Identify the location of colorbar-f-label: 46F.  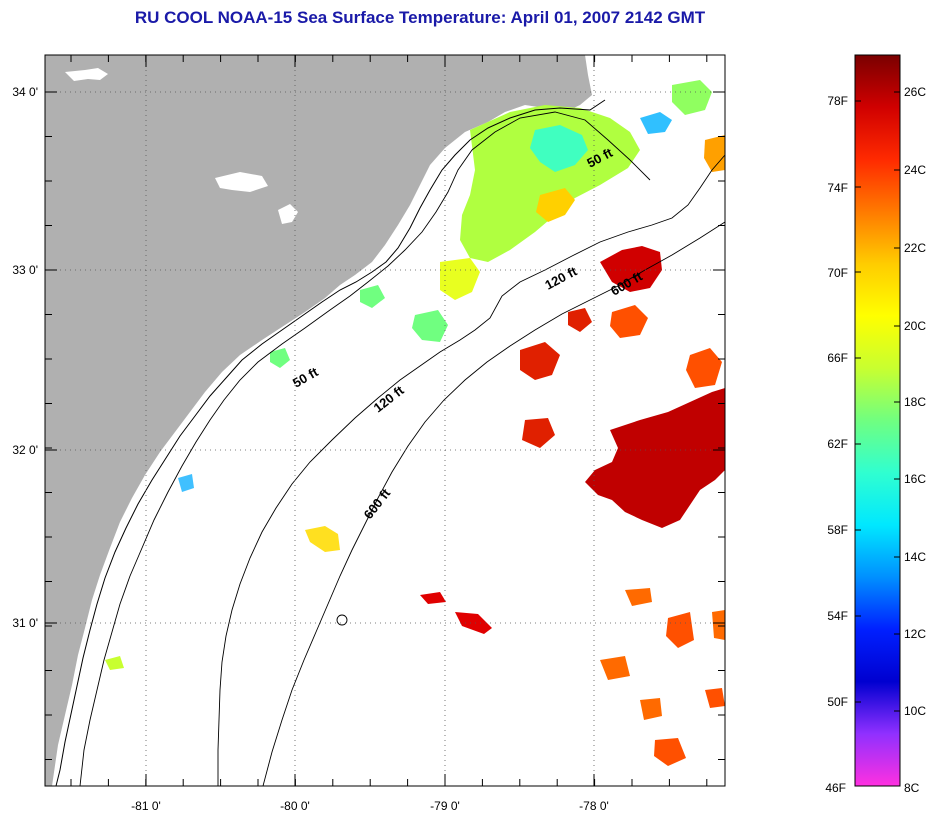
(835, 788).